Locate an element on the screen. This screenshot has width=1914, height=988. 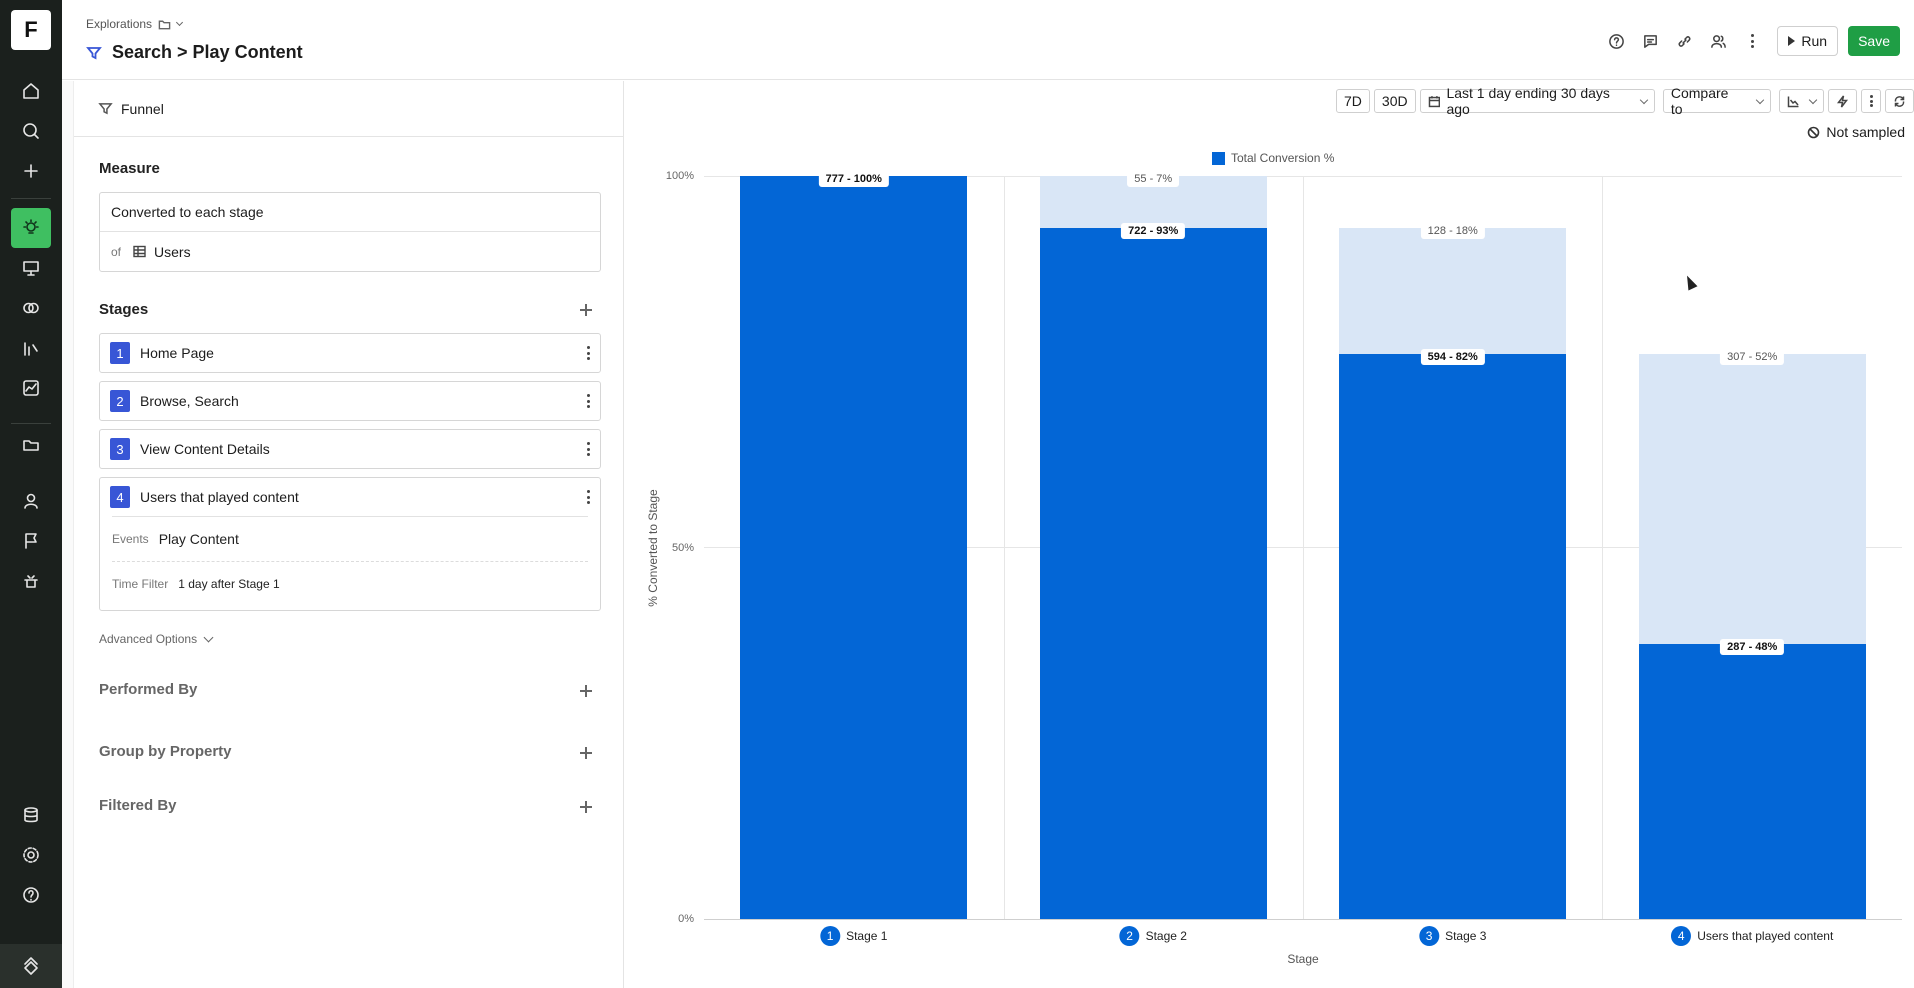
date-range-label: Last 1 day ending 30 days ago is located at coordinates (1528, 101).